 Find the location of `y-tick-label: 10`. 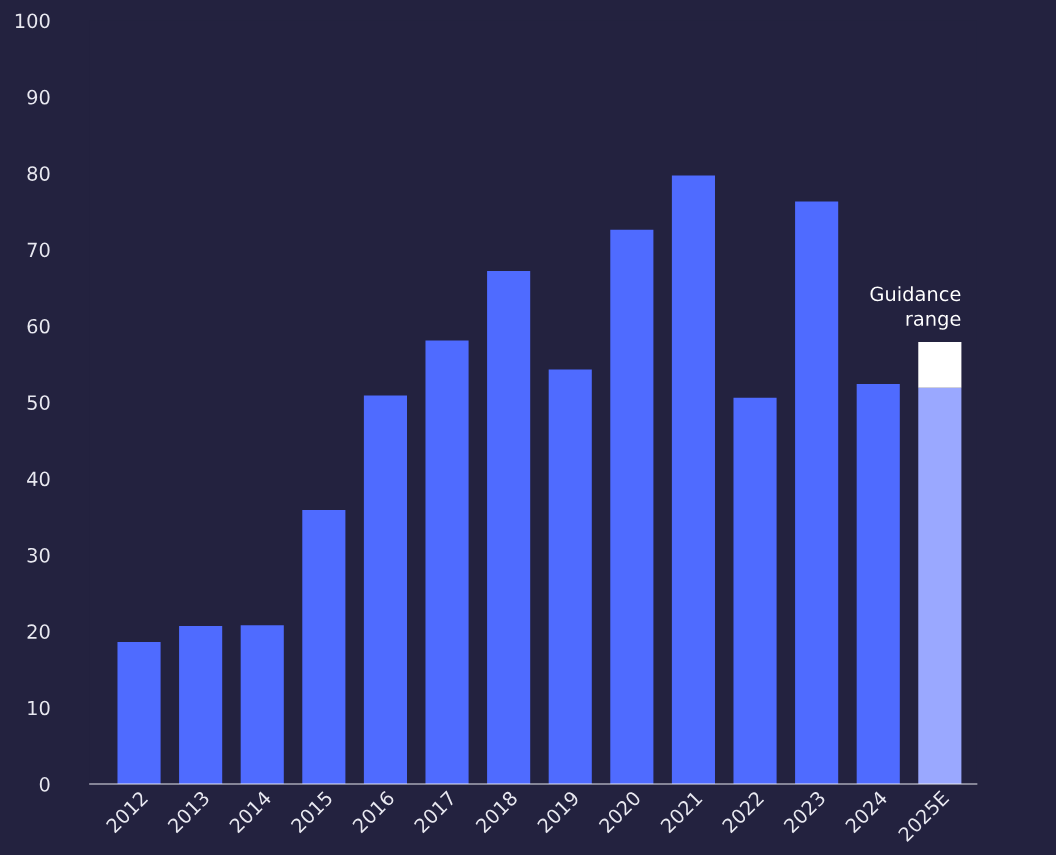

y-tick-label: 10 is located at coordinates (39, 708).